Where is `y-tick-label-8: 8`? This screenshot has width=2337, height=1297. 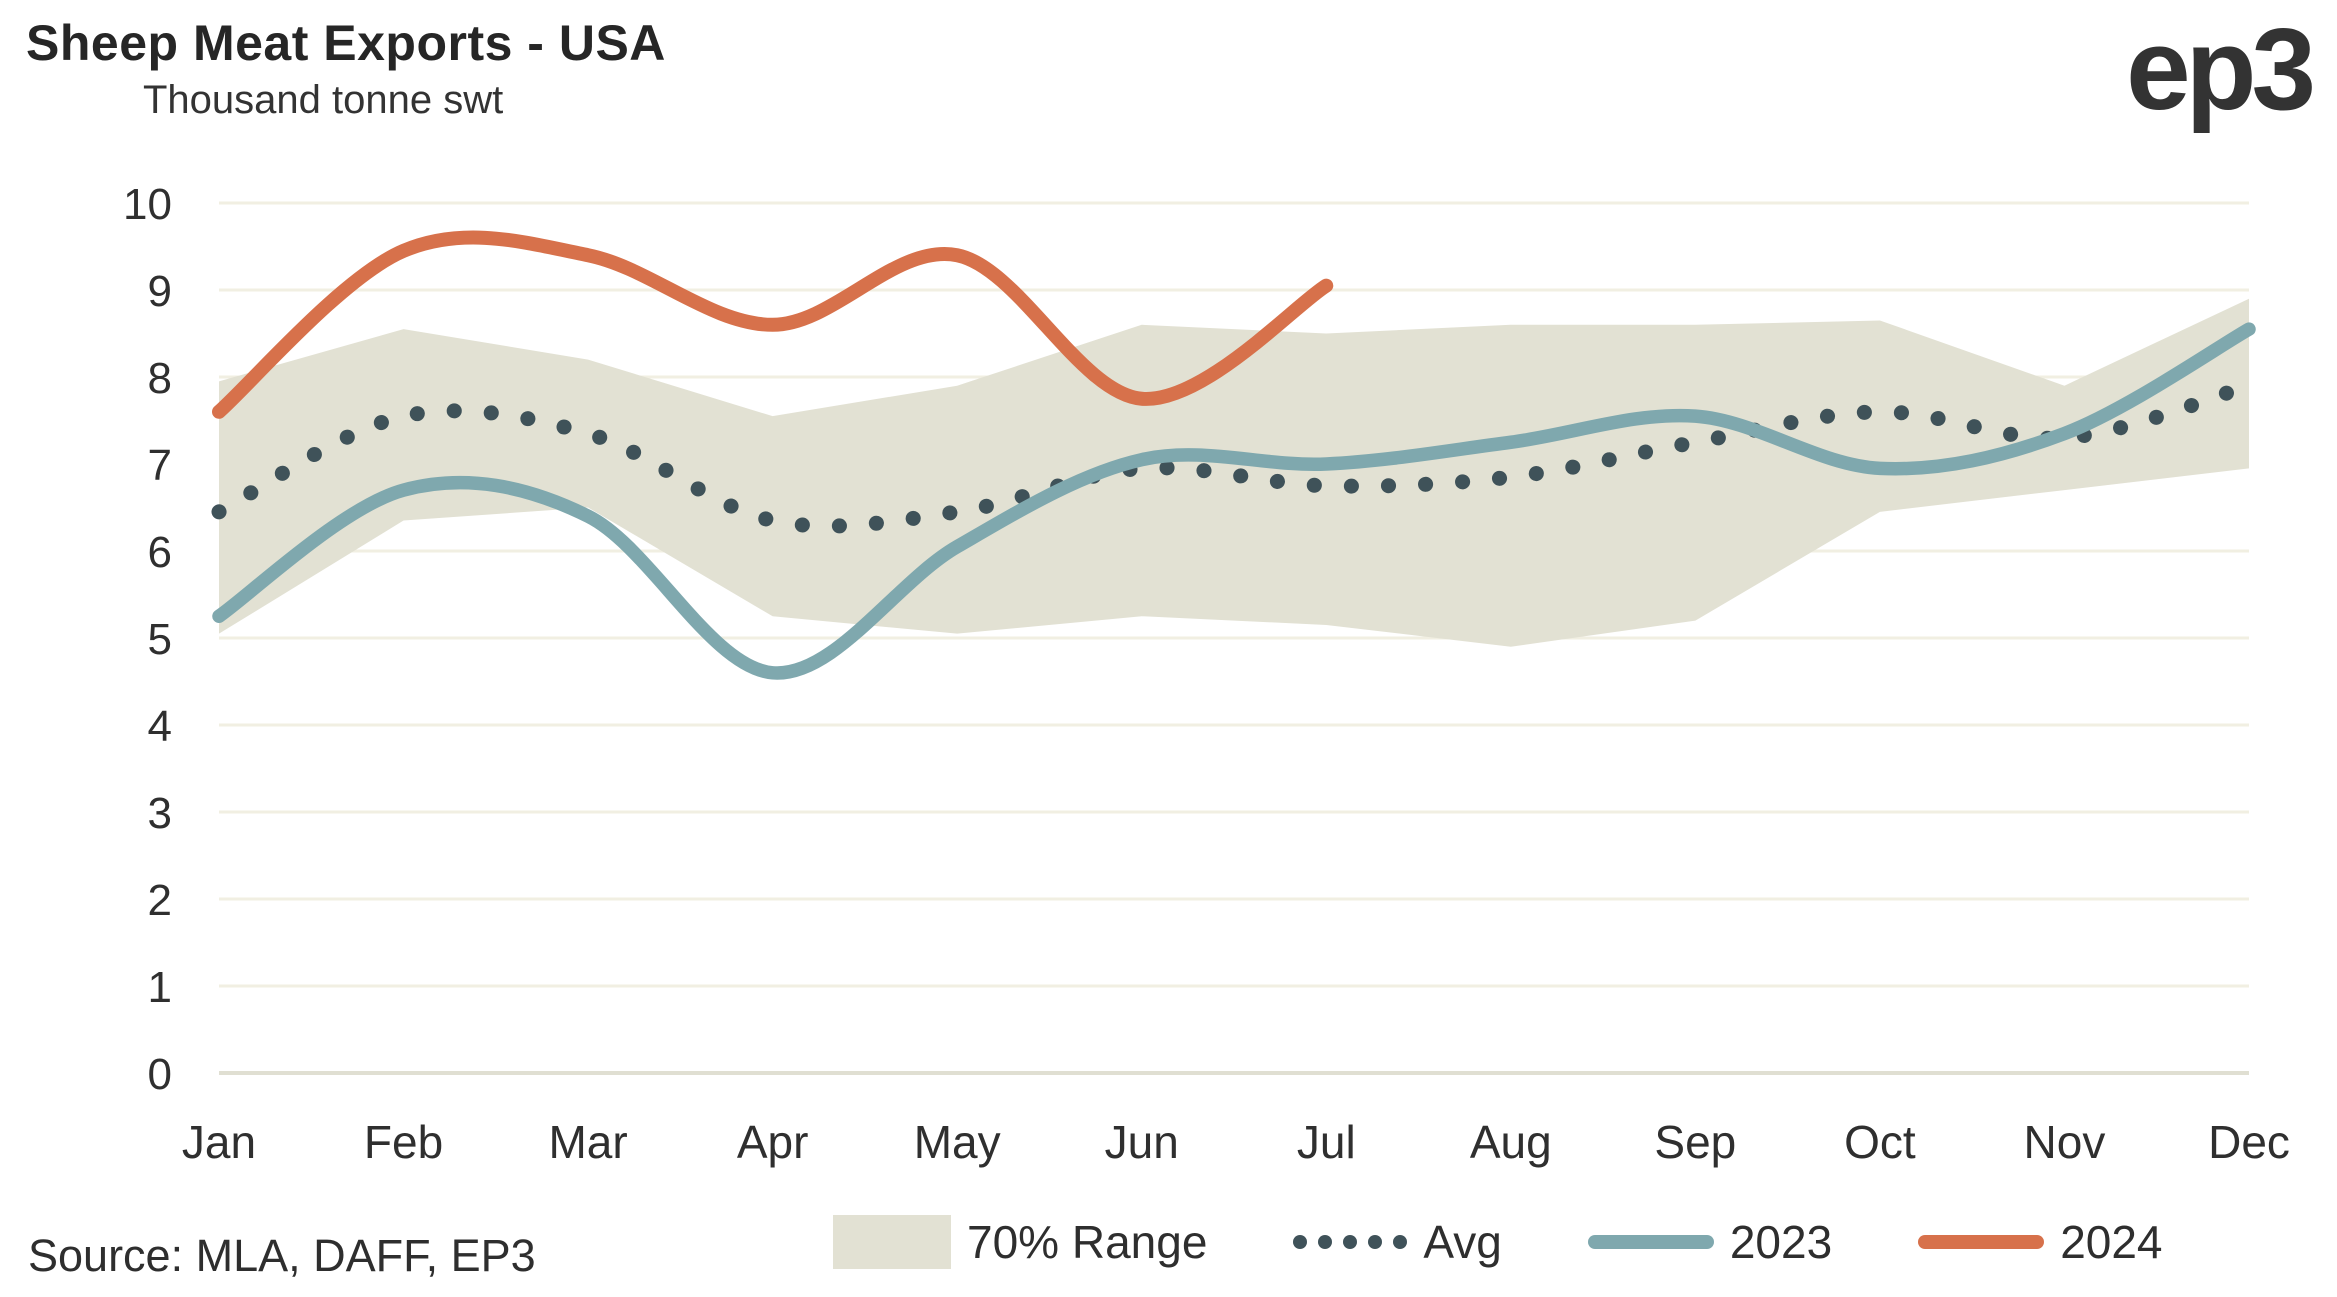 y-tick-label-8: 8 is located at coordinates (160, 378).